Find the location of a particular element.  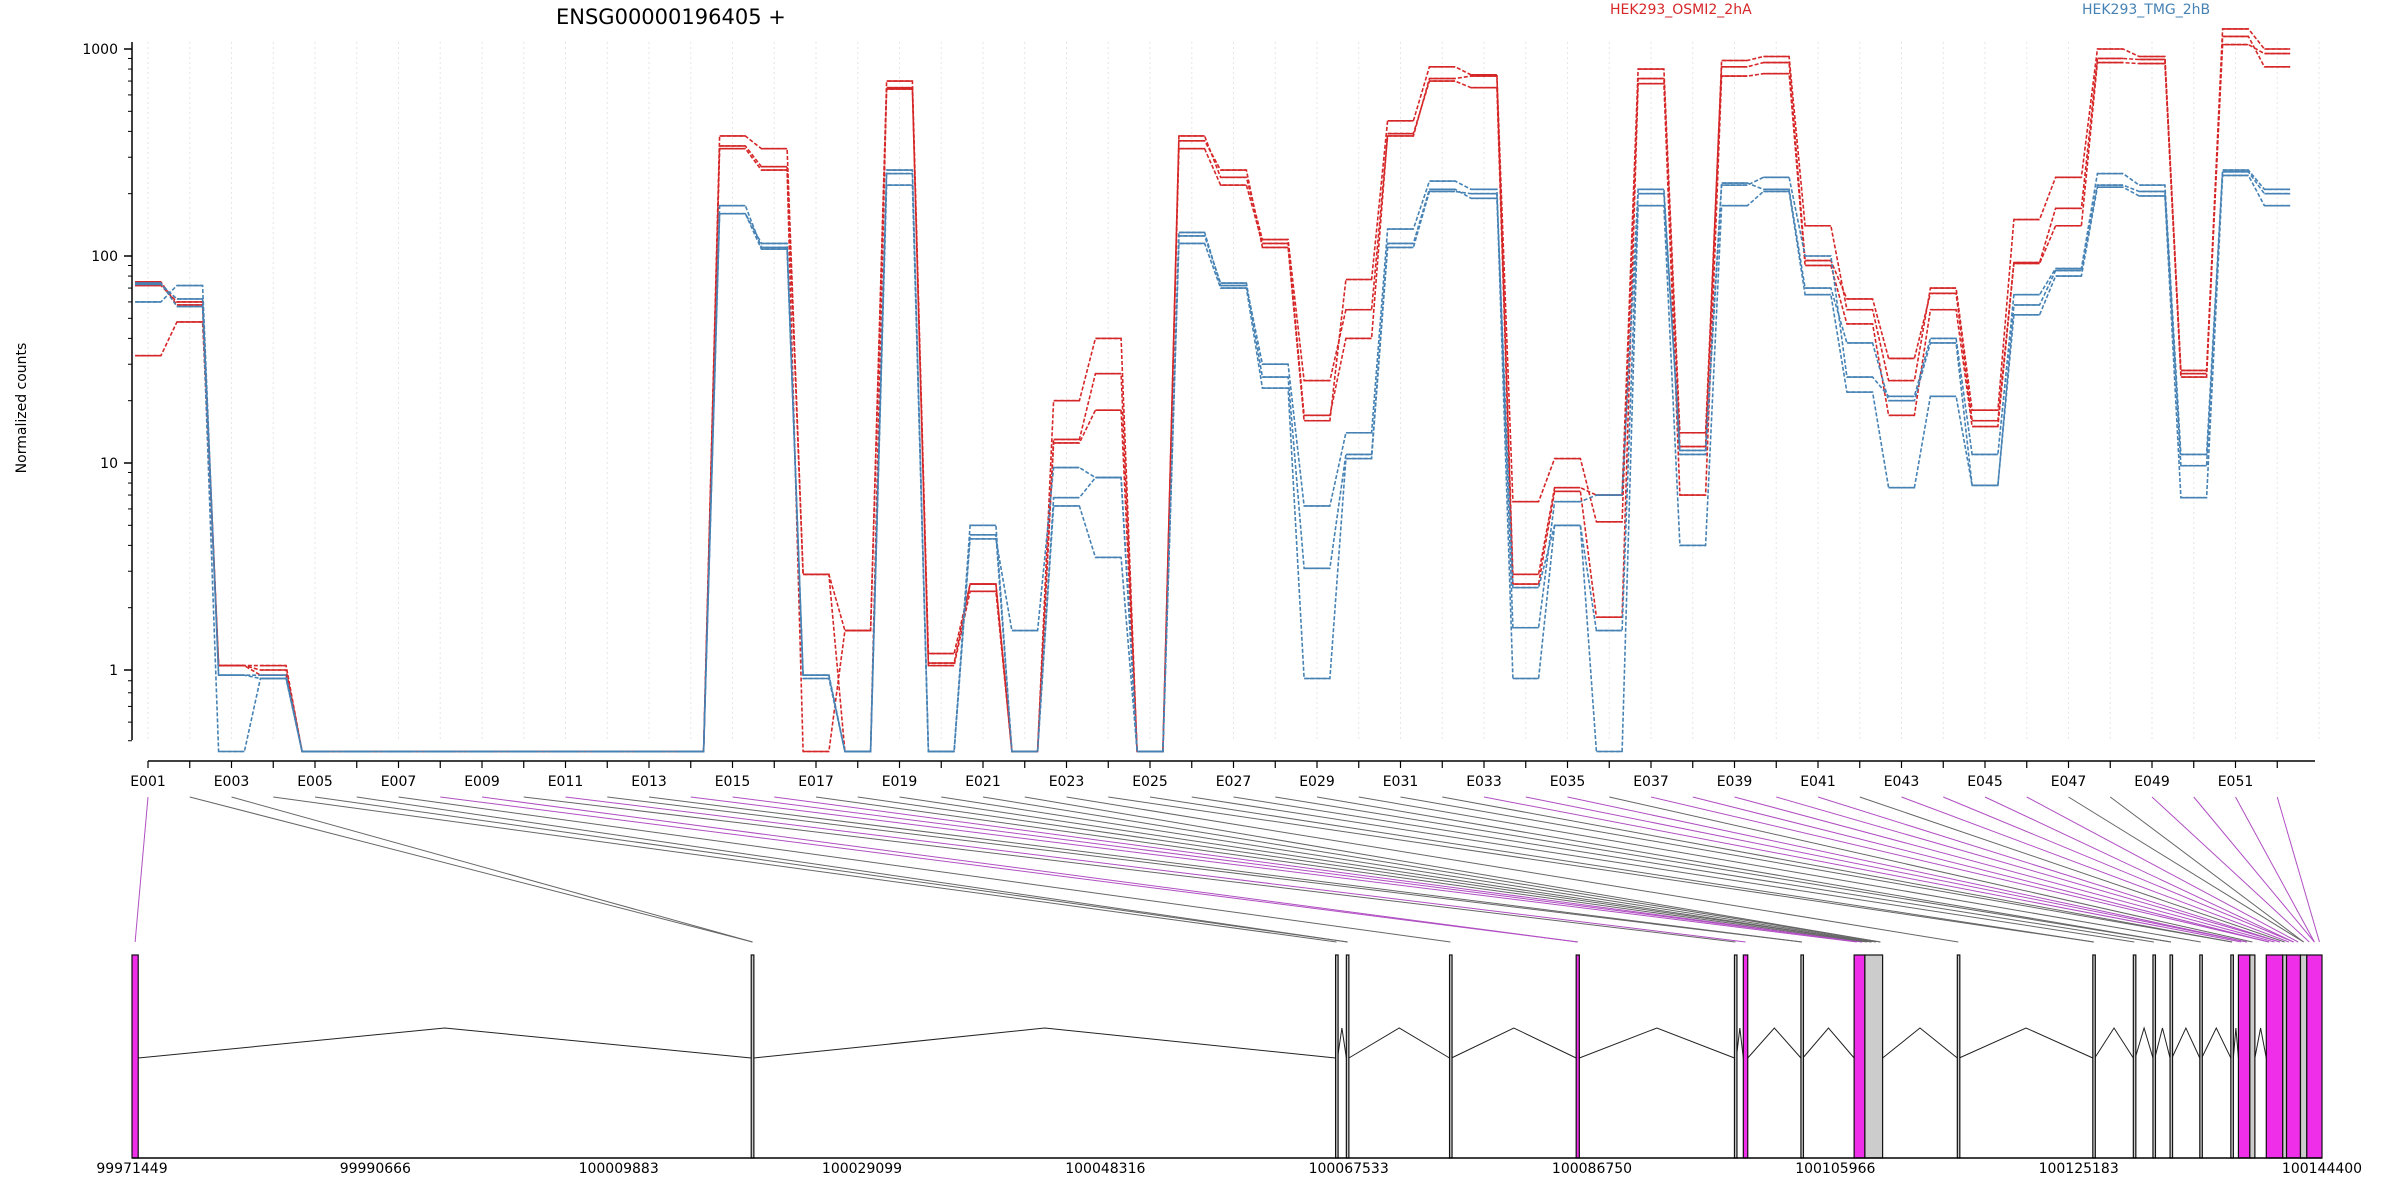

genomic-tick-label: 100144400 is located at coordinates (2322, 1169).